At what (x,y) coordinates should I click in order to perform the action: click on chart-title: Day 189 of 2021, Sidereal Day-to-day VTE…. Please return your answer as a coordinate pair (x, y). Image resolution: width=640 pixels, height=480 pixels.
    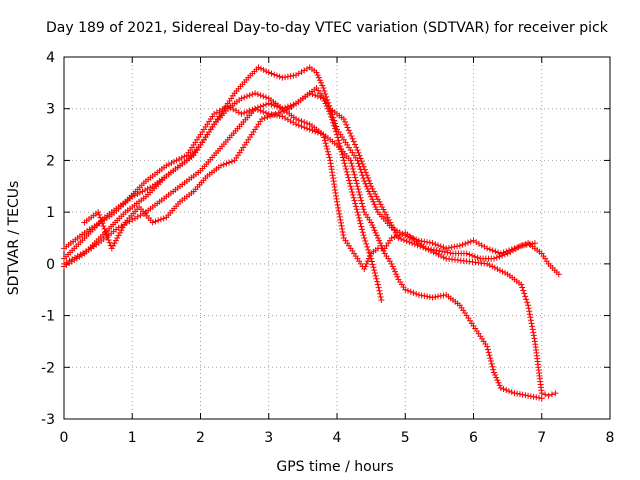
    Looking at the image, I should click on (327, 28).